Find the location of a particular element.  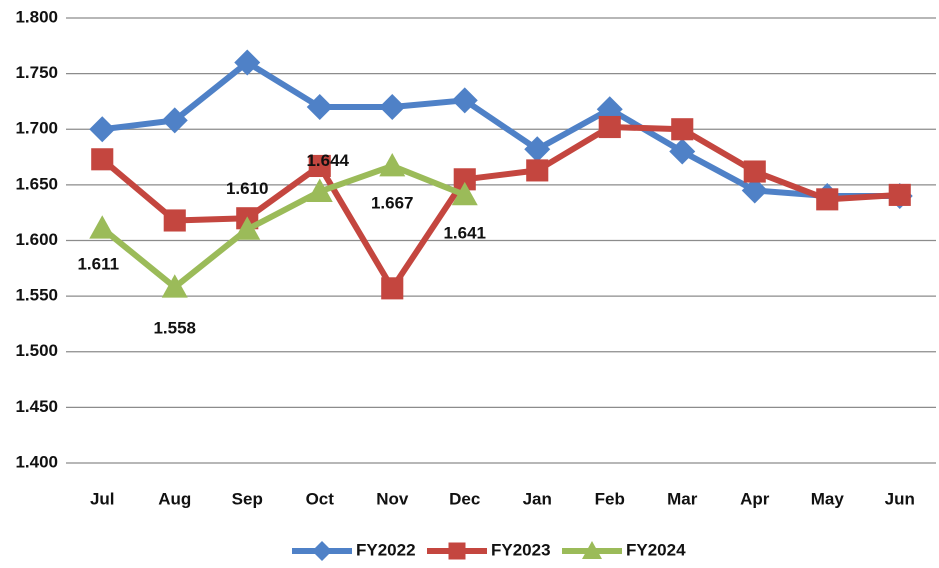

x-tick-label: Sep is located at coordinates (247, 498).